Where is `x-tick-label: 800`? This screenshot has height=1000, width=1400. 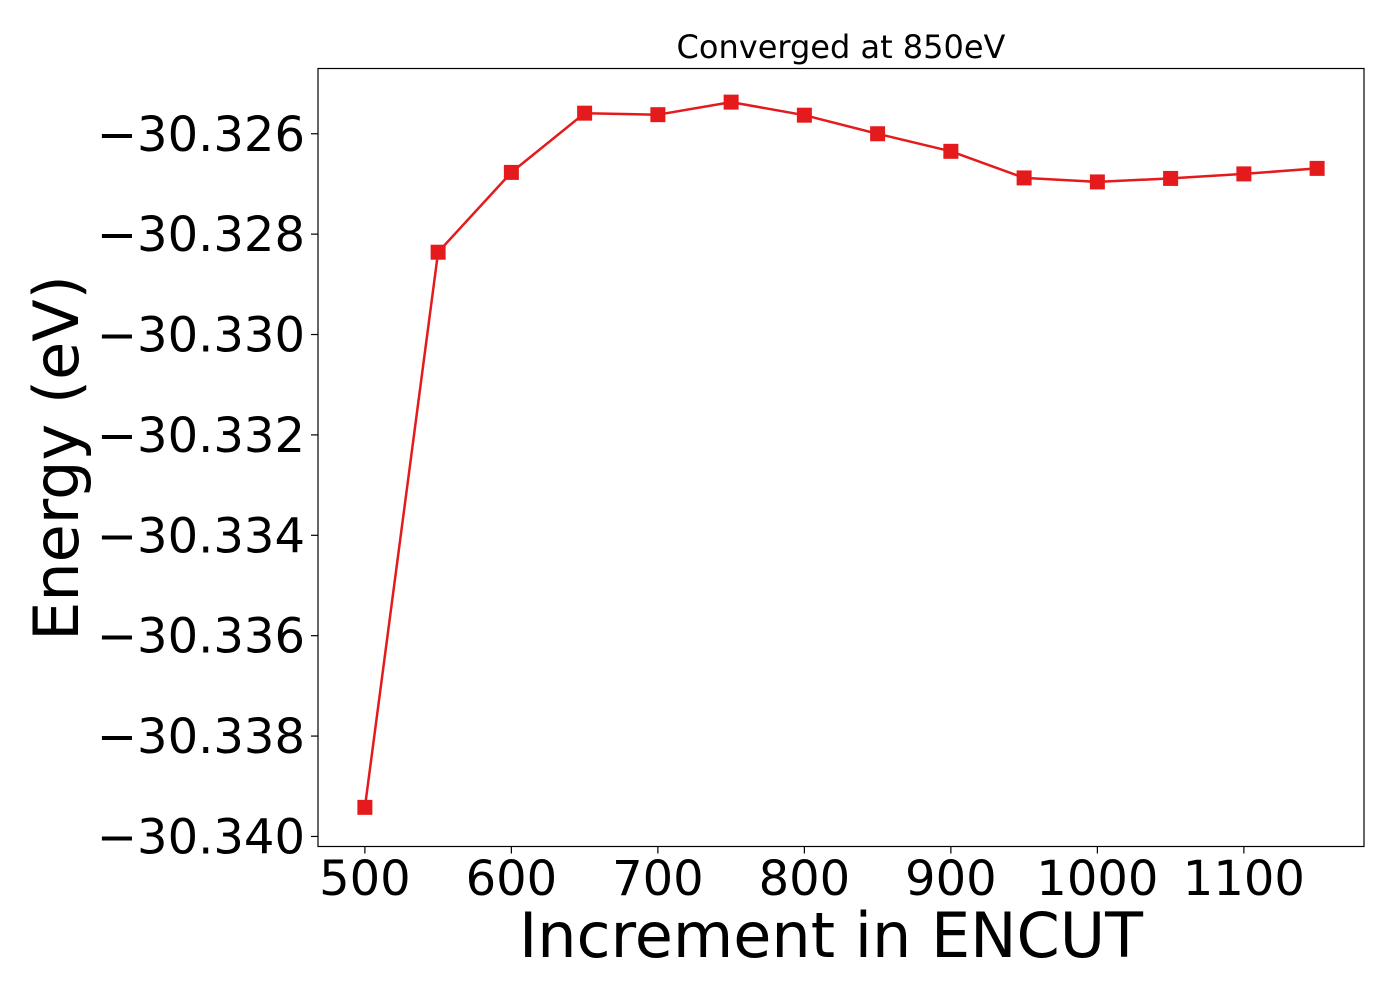 x-tick-label: 800 is located at coordinates (805, 879).